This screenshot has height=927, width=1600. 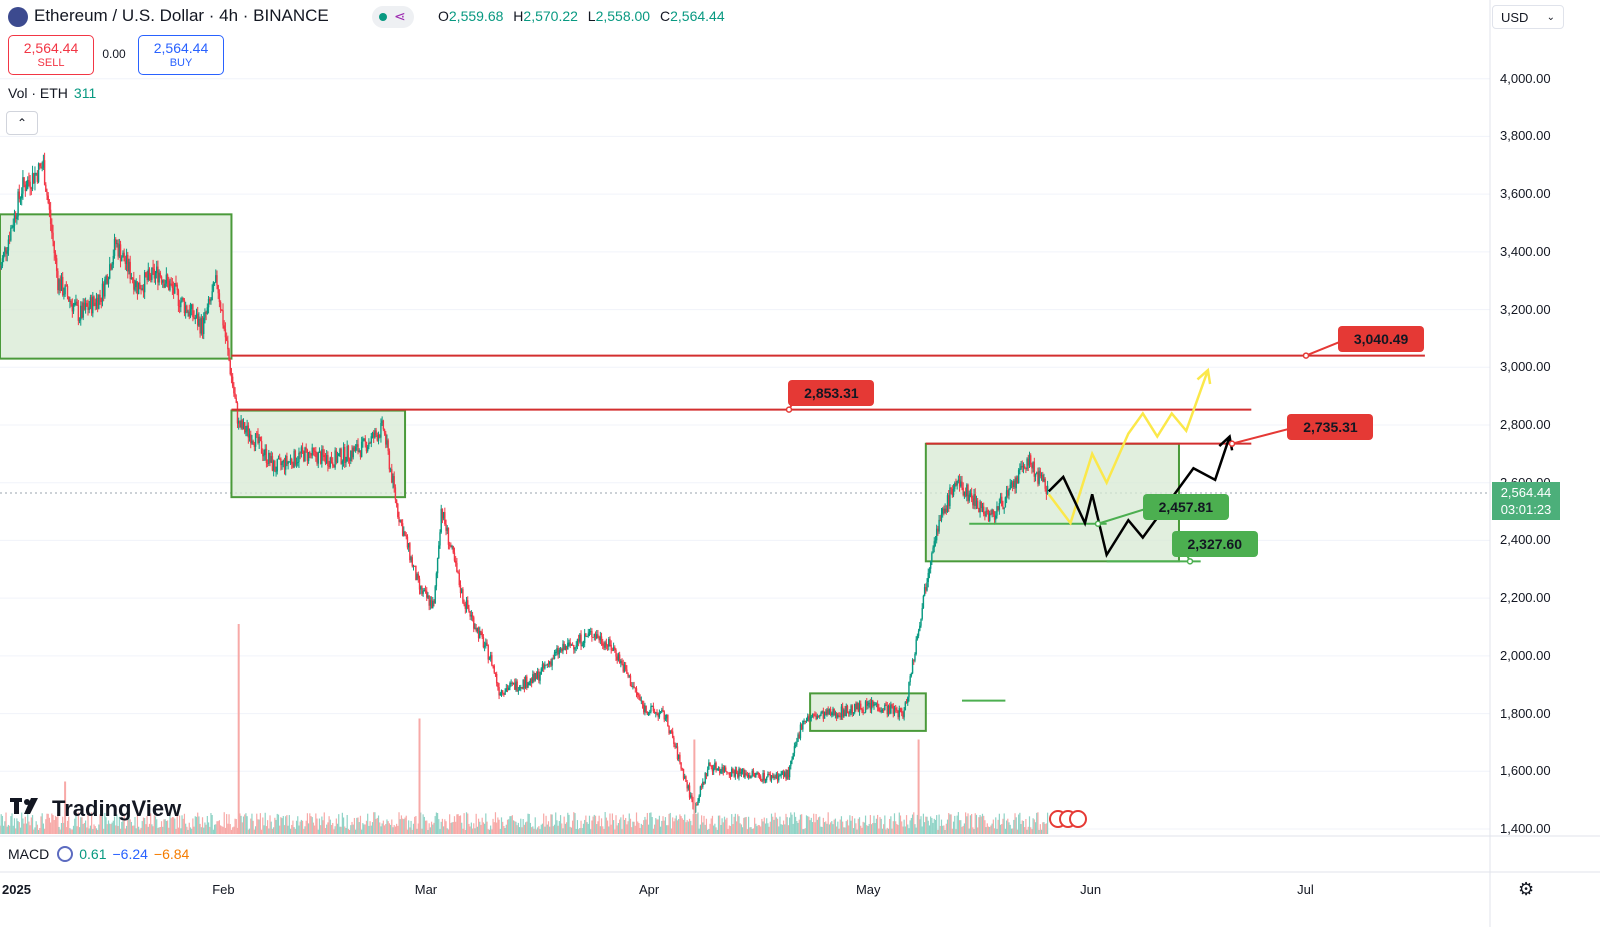 What do you see at coordinates (393, 17) in the screenshot?
I see `market-status-pill: ⋖` at bounding box center [393, 17].